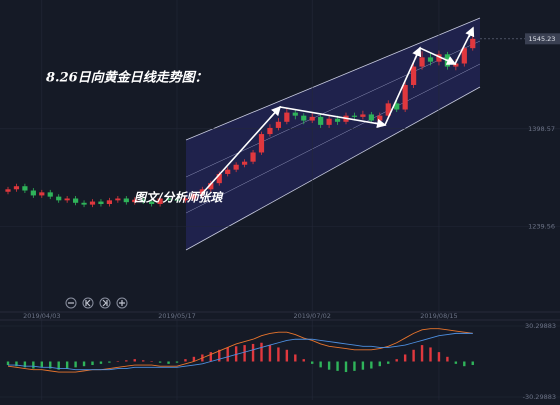 The image size is (560, 405). What do you see at coordinates (541, 129) in the screenshot?
I see `y-tick-label: 1398.57` at bounding box center [541, 129].